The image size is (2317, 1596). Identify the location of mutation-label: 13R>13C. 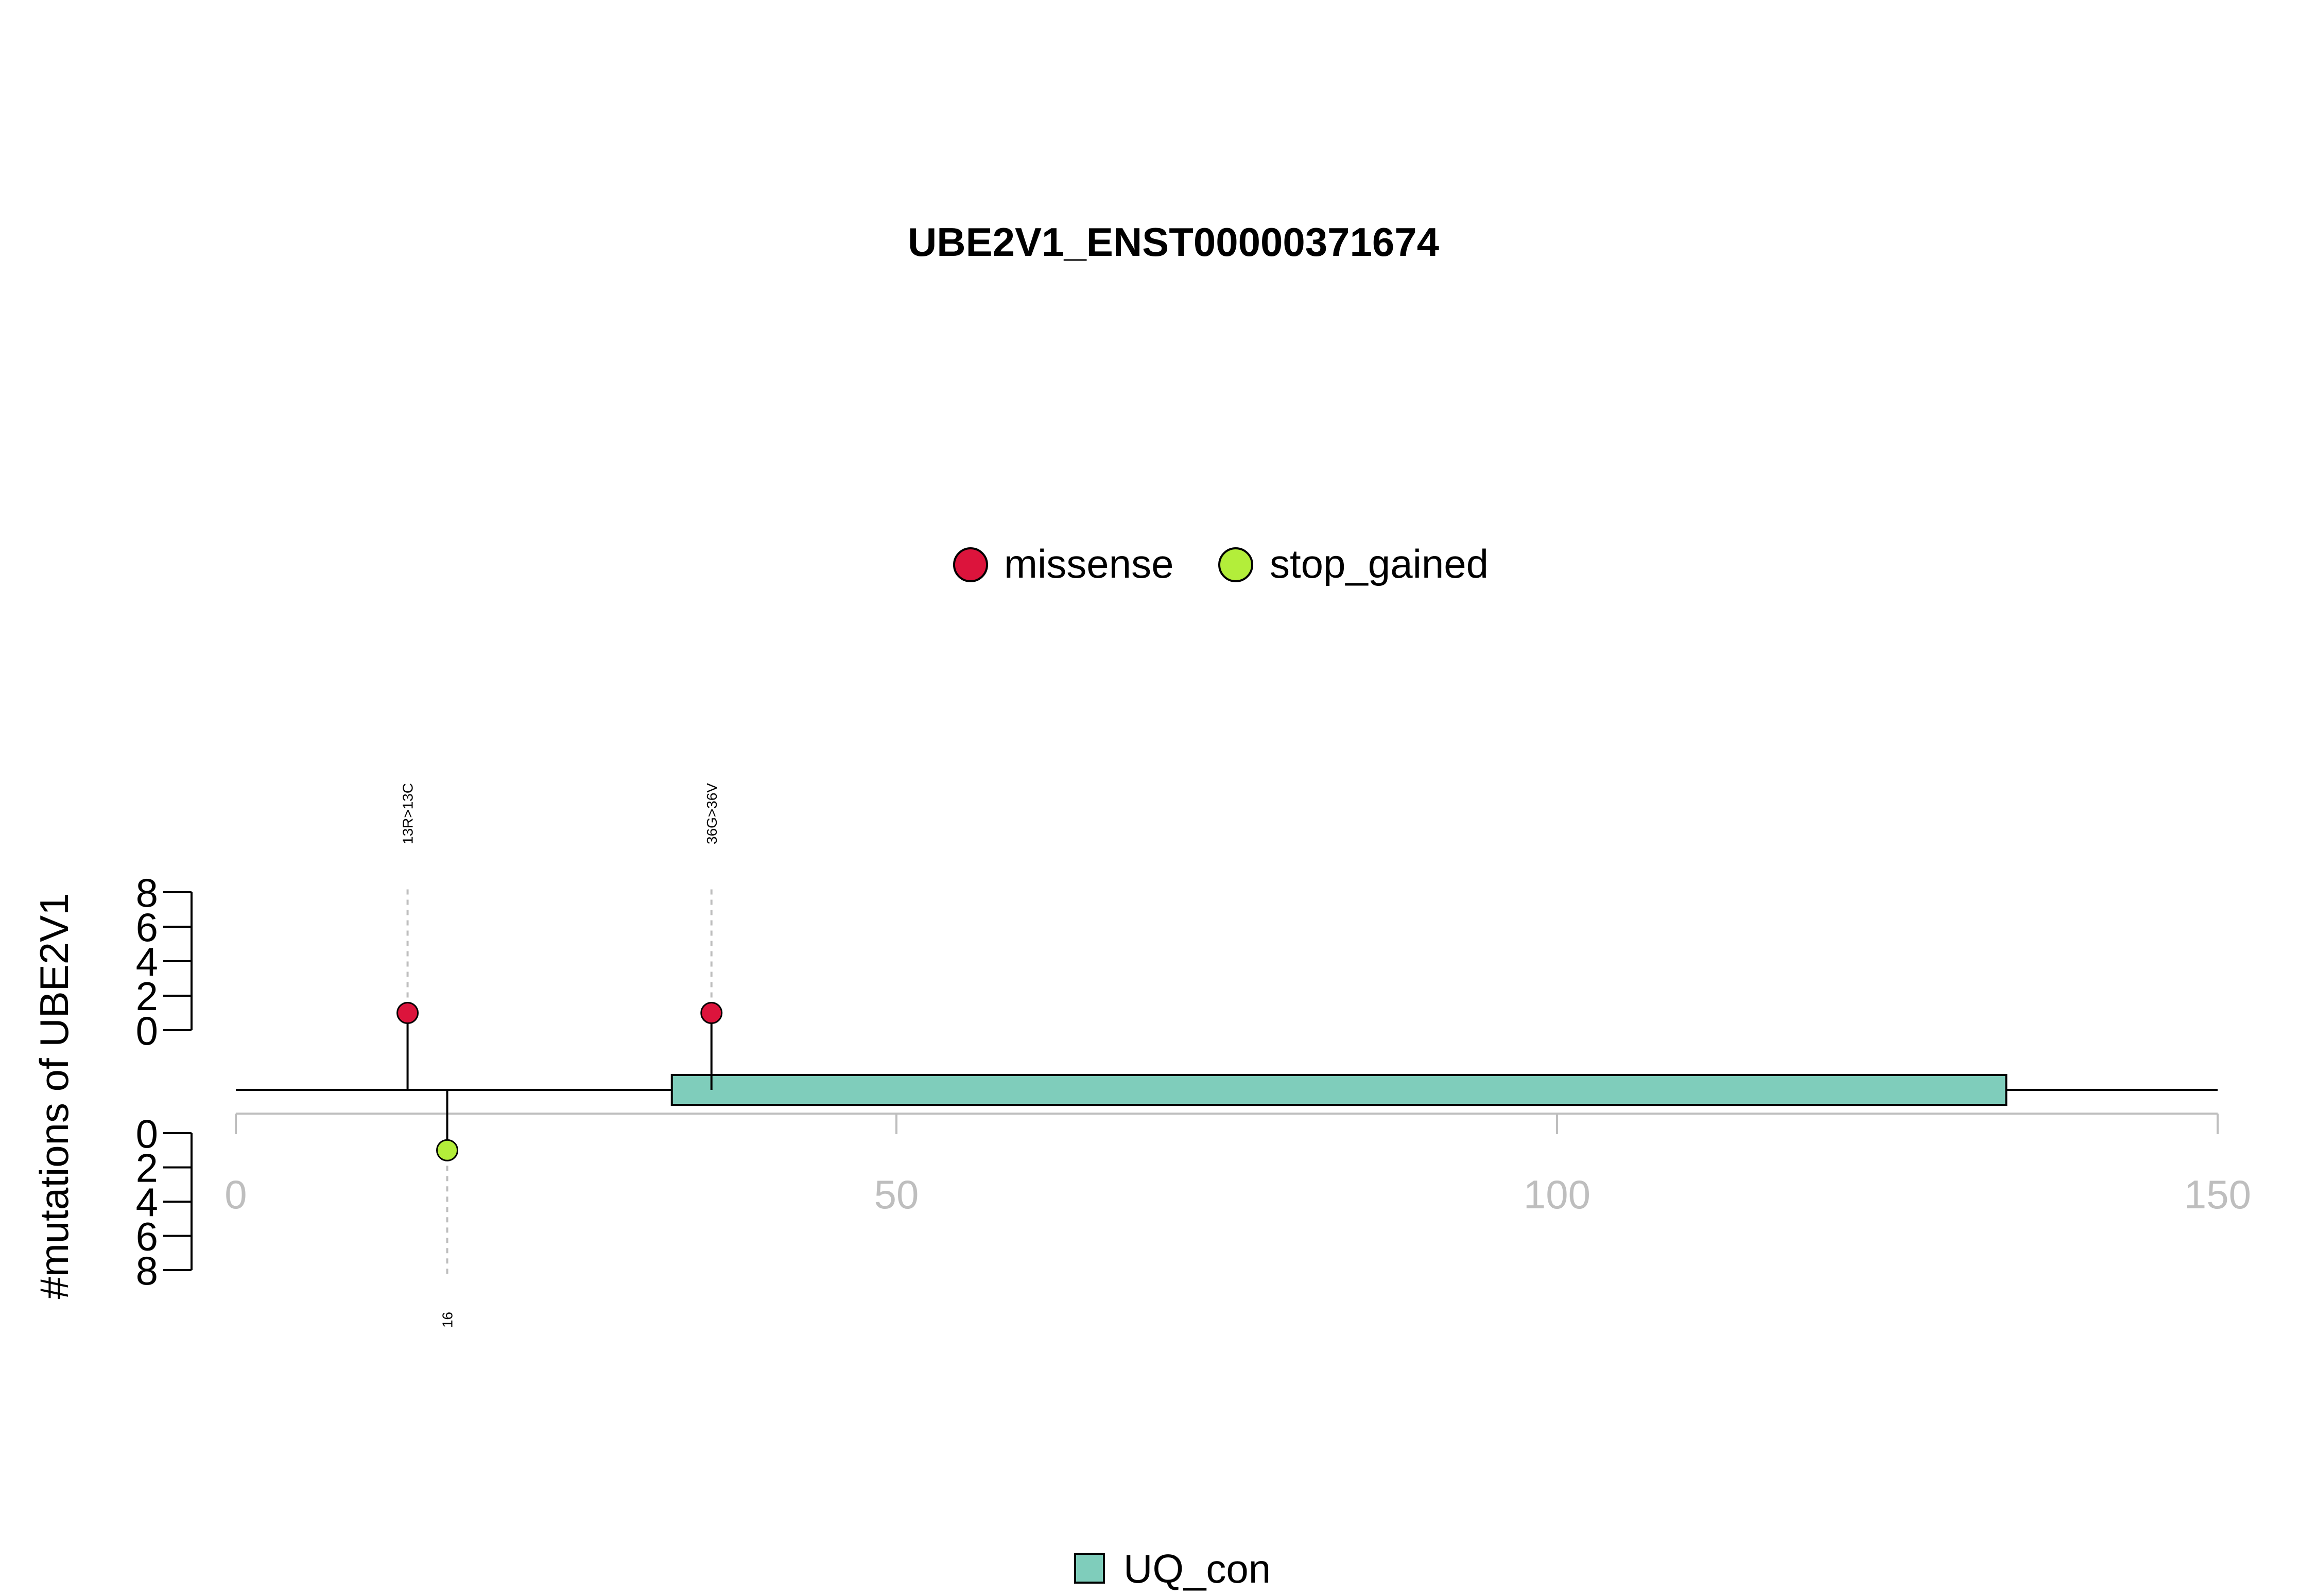
(408, 814).